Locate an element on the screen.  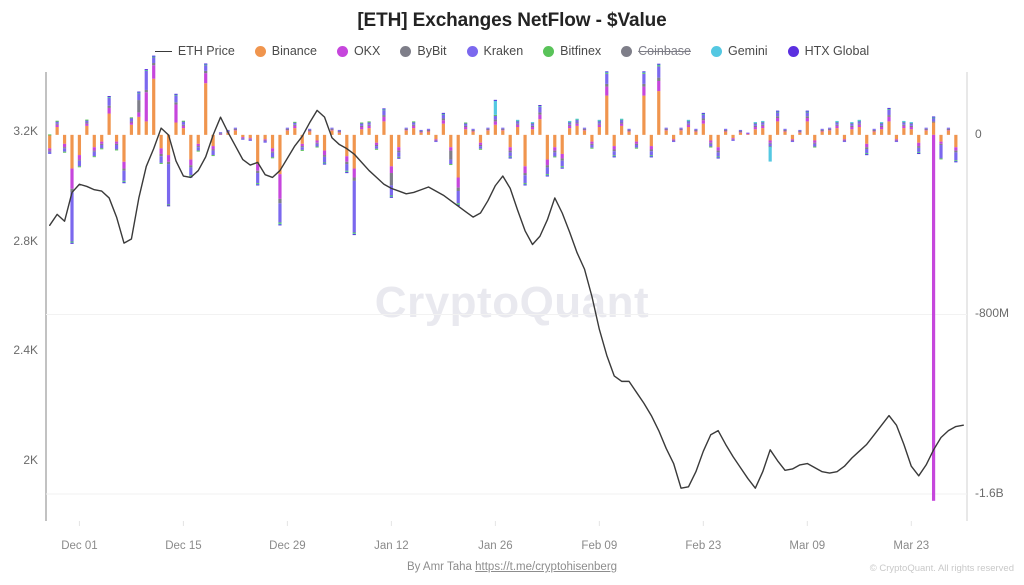
legend-item-bybit: ByBit is located at coordinates (423, 51).